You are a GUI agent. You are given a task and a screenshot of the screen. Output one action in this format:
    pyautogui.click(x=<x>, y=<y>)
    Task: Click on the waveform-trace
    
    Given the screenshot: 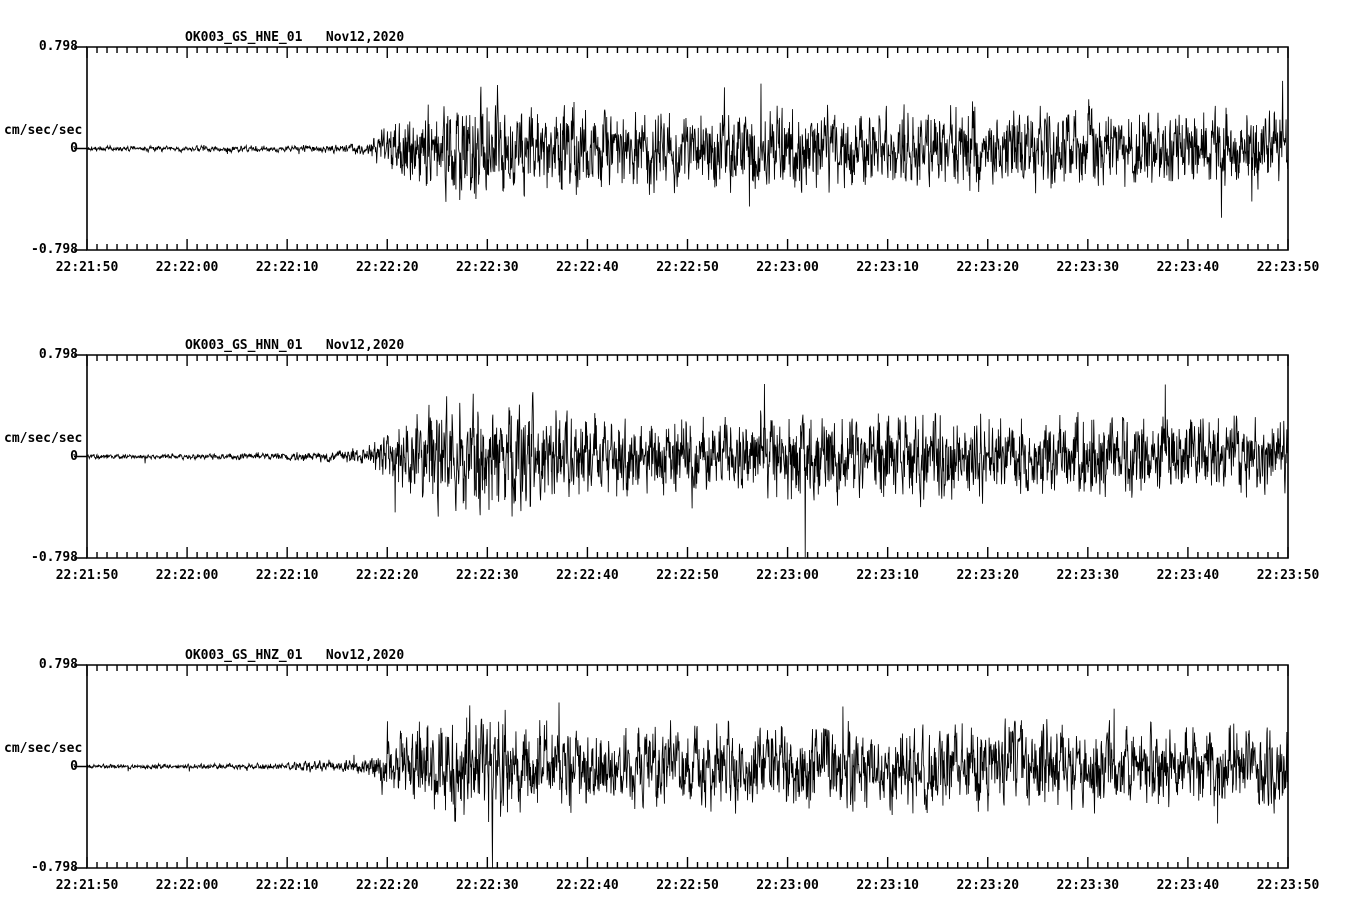 What is the action you would take?
    pyautogui.click(x=687, y=149)
    